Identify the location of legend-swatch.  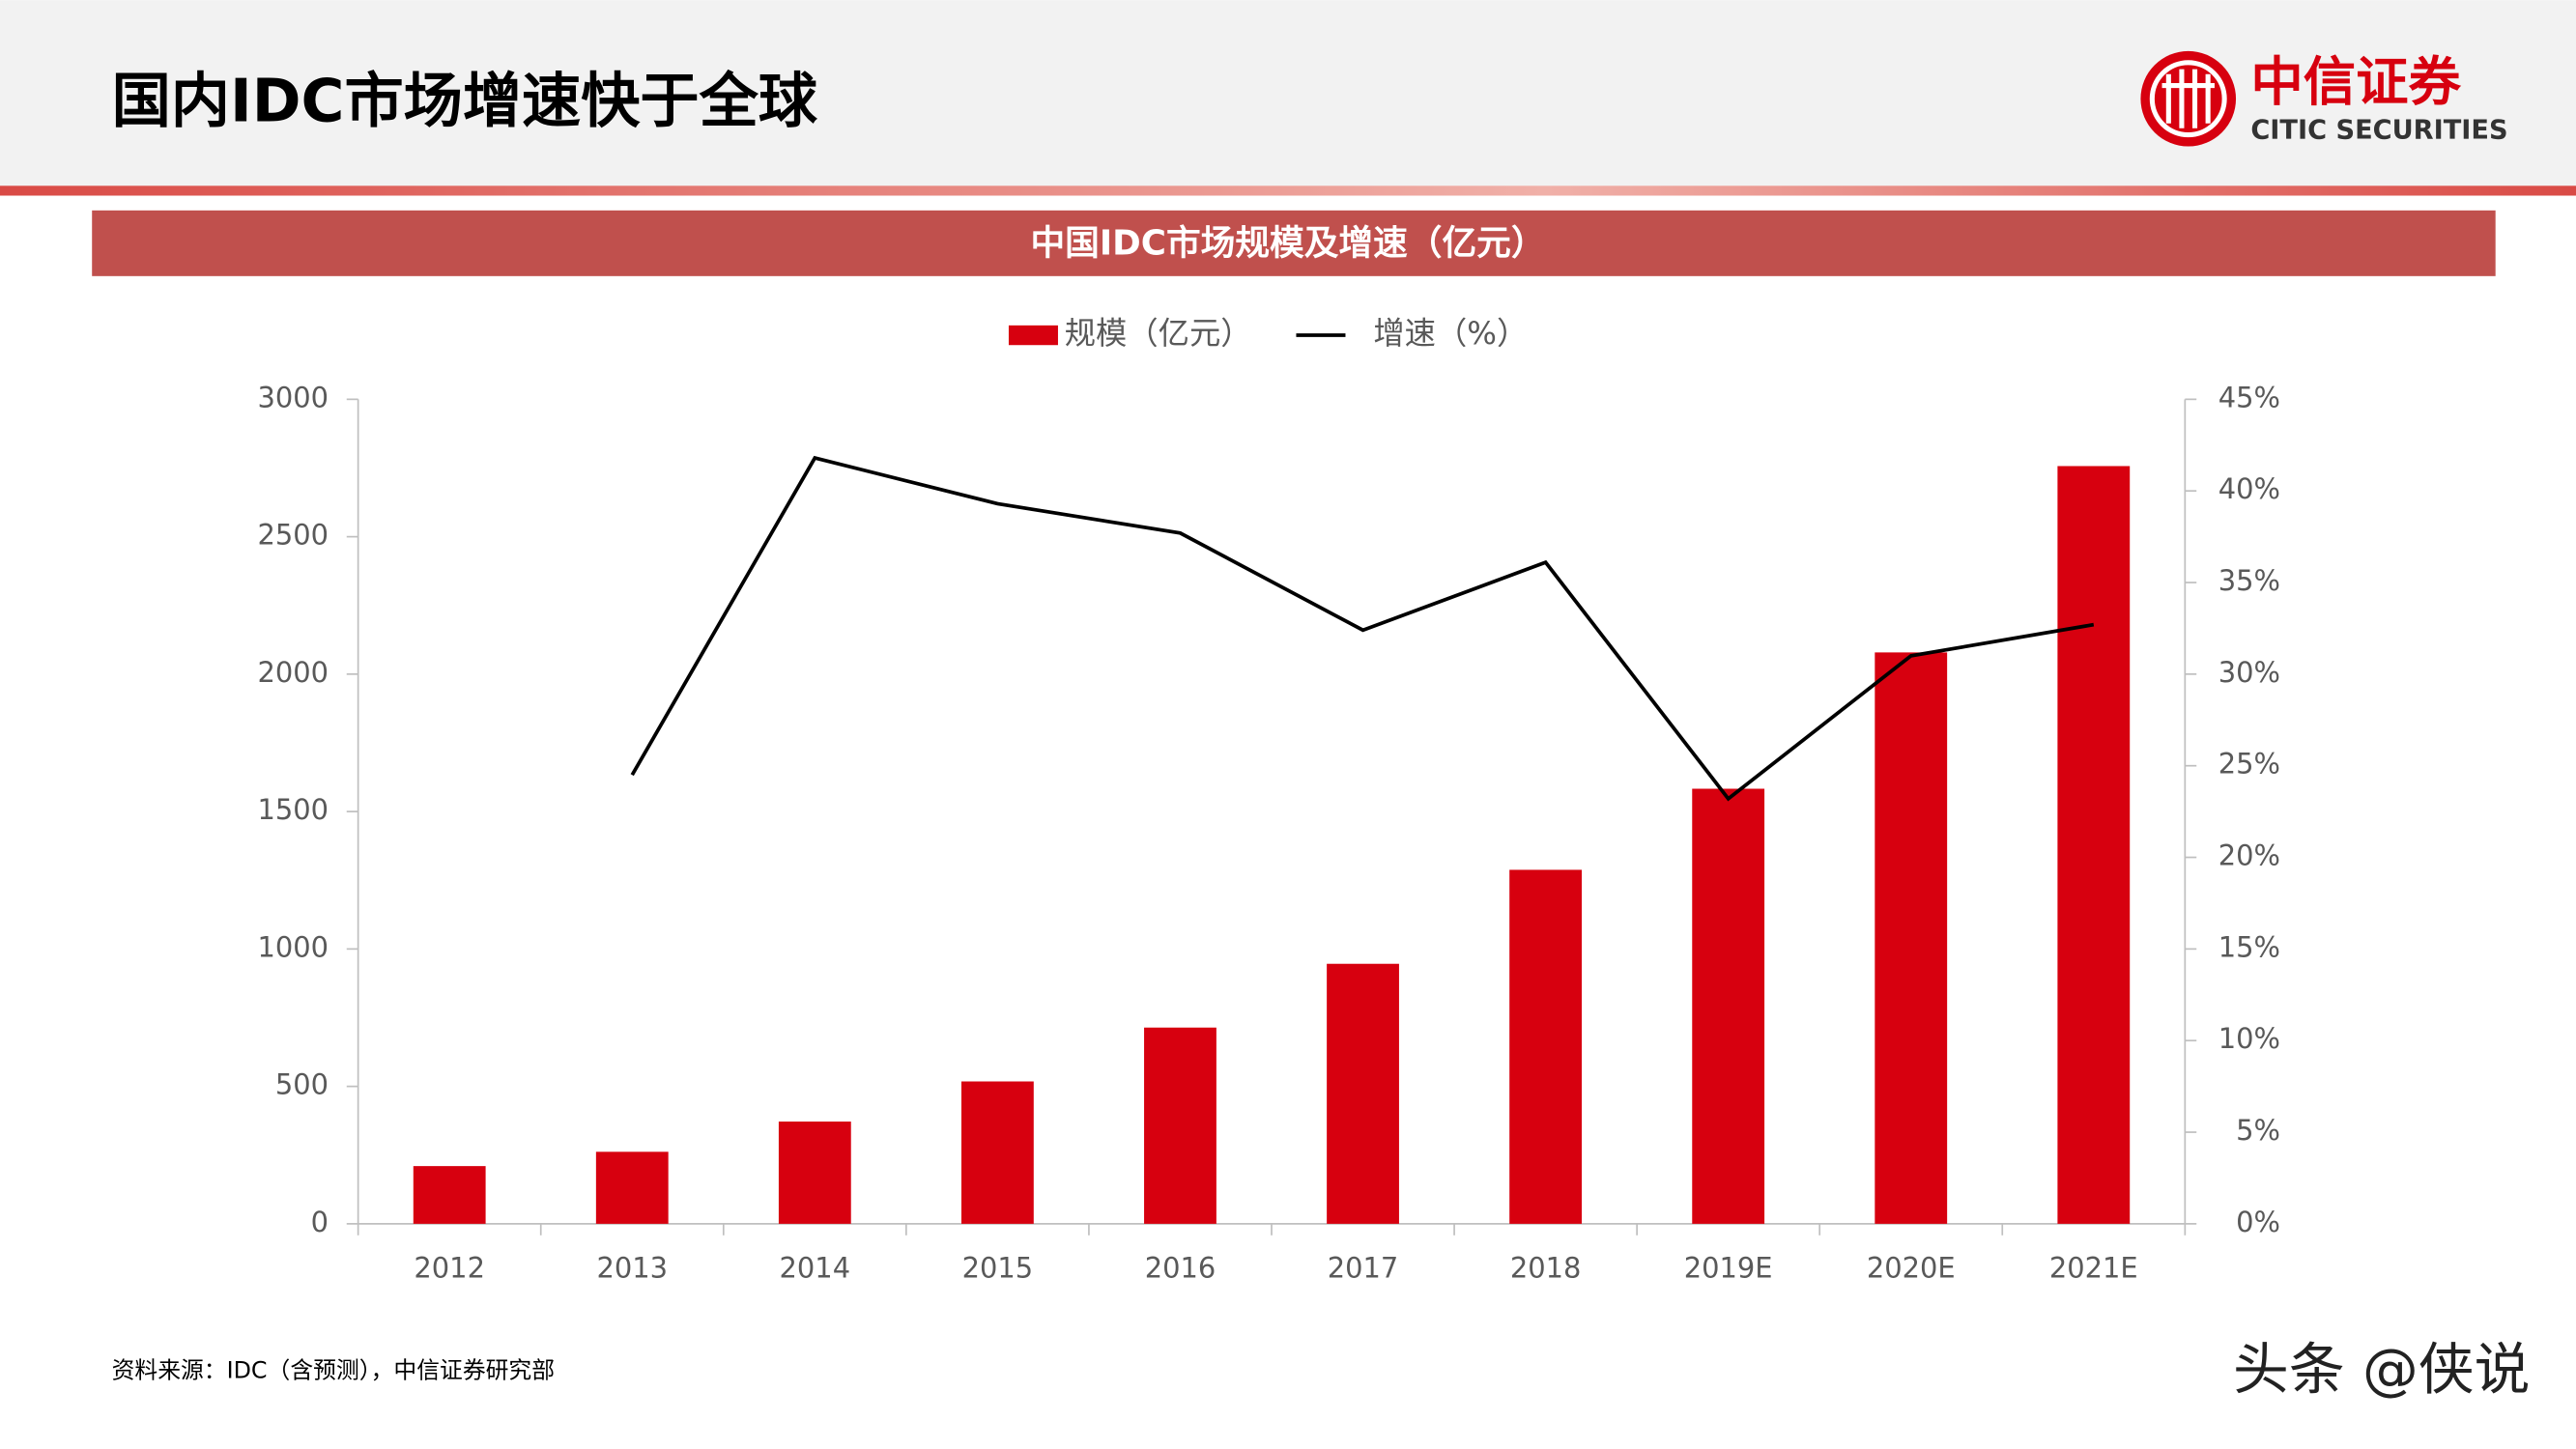
(1033, 335).